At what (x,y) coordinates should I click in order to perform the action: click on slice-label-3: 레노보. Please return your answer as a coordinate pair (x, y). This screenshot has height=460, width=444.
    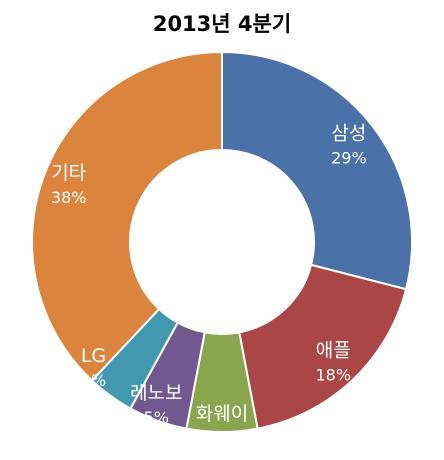
    Looking at the image, I should click on (156, 393).